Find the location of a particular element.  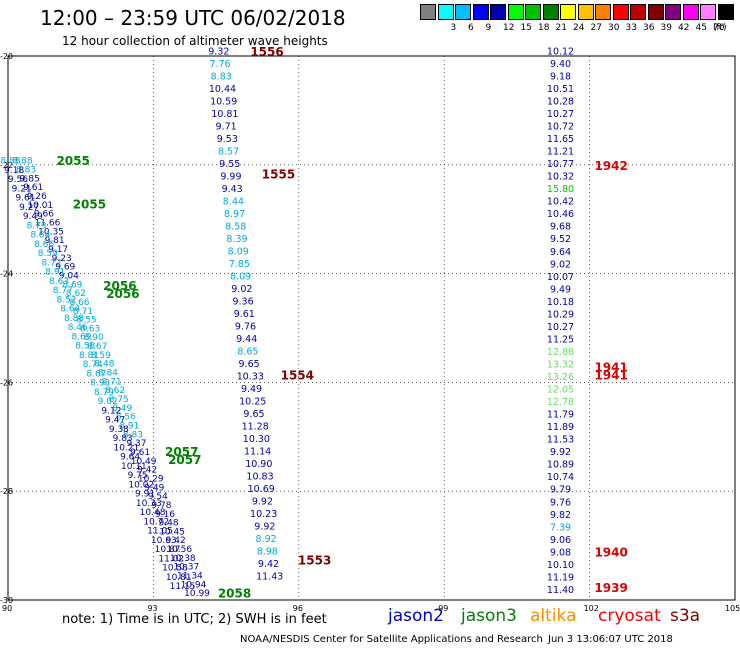

wave-height-value: 8.69 is located at coordinates (81, 337).